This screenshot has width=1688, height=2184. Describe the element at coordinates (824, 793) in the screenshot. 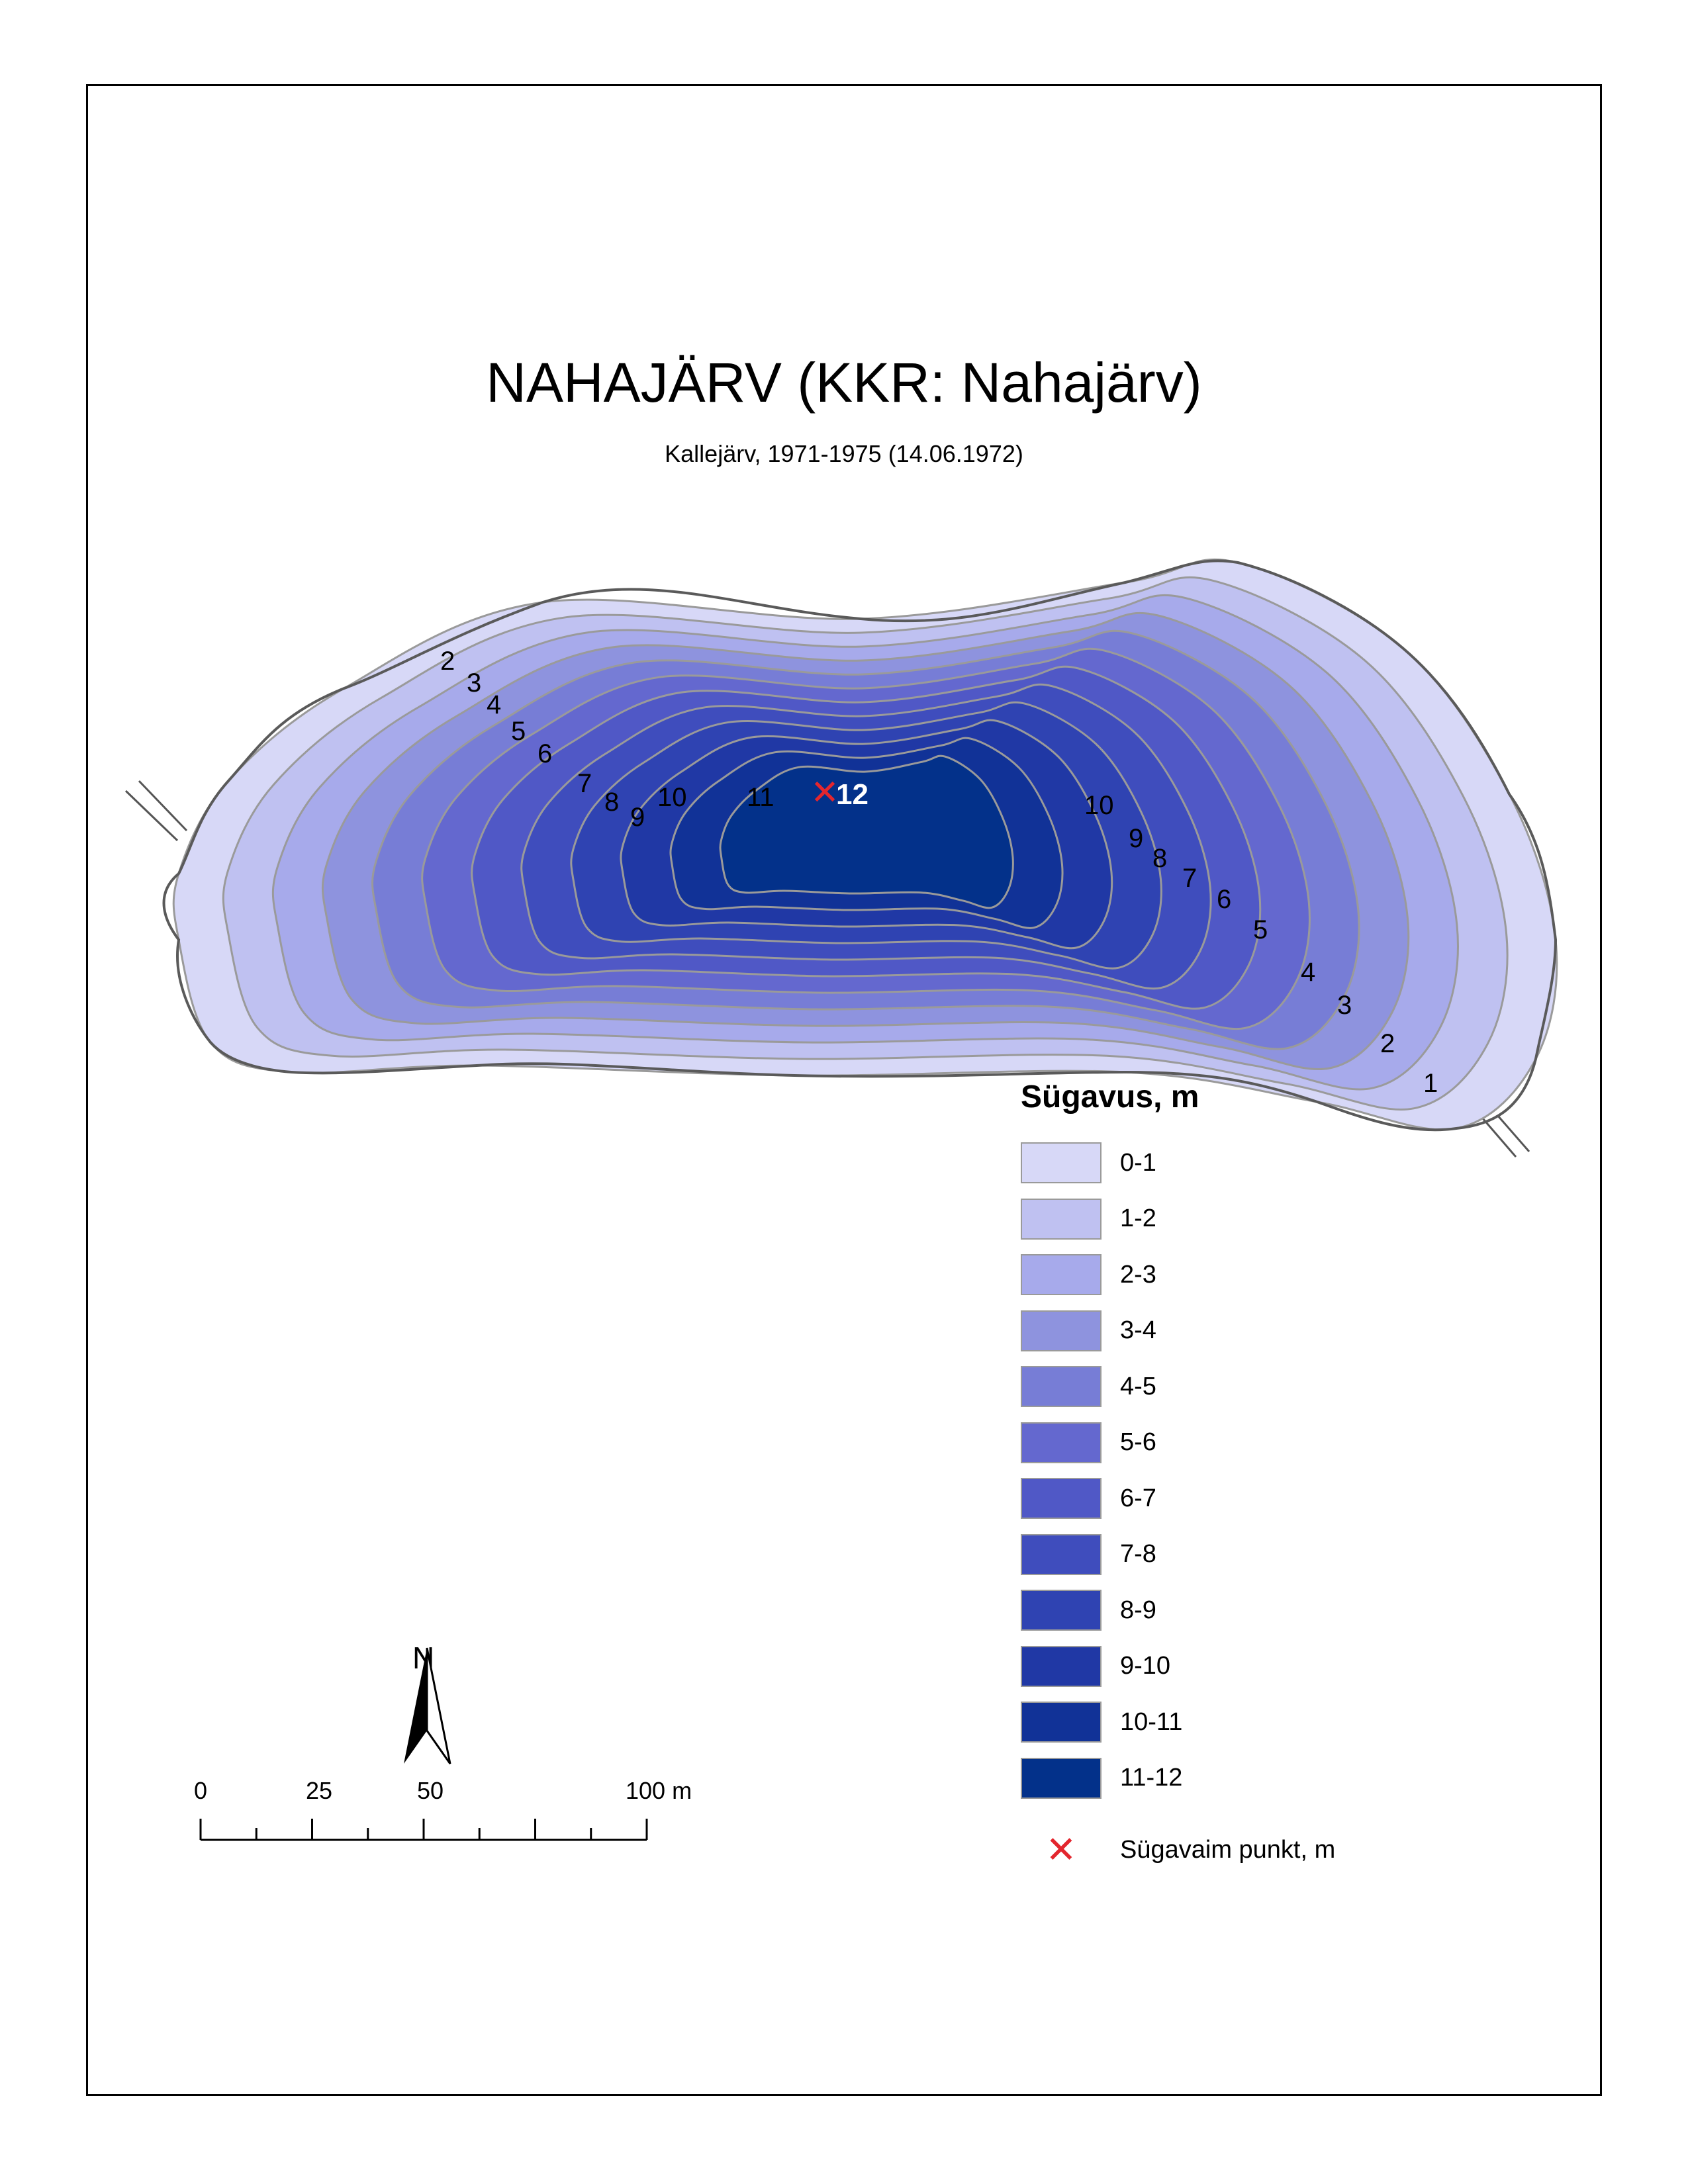

I see `deepest-point-marker: ✕` at that location.